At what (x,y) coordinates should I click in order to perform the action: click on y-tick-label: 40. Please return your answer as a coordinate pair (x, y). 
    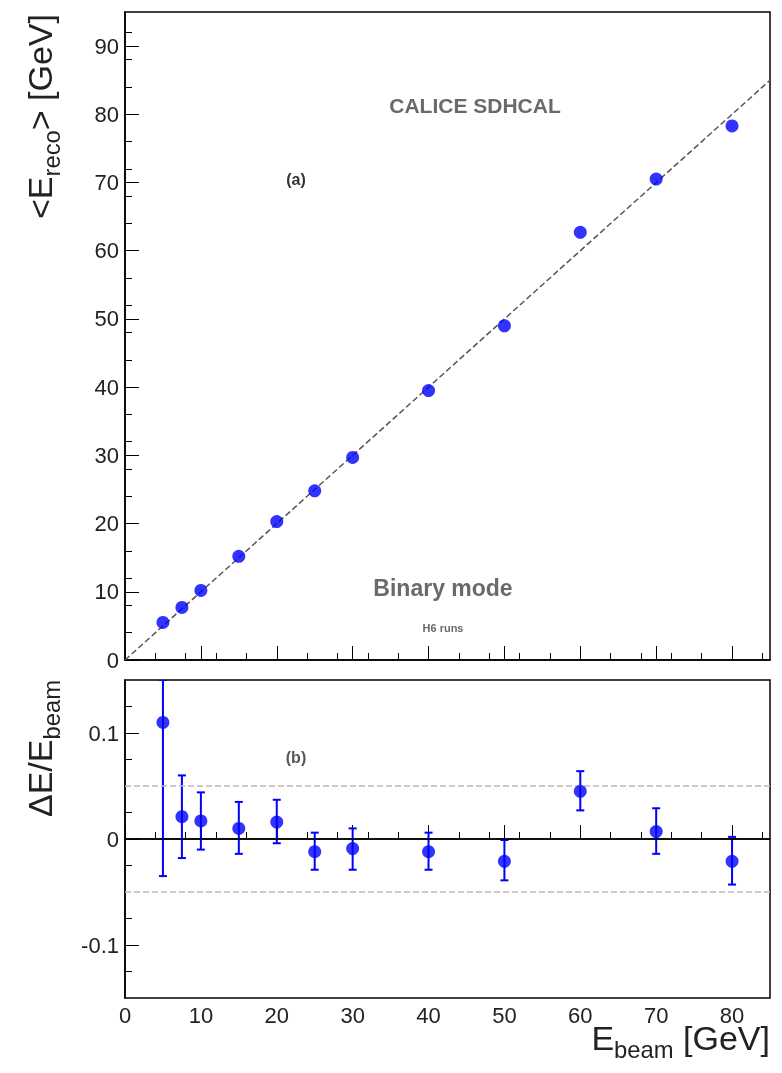
    Looking at the image, I should click on (106, 387).